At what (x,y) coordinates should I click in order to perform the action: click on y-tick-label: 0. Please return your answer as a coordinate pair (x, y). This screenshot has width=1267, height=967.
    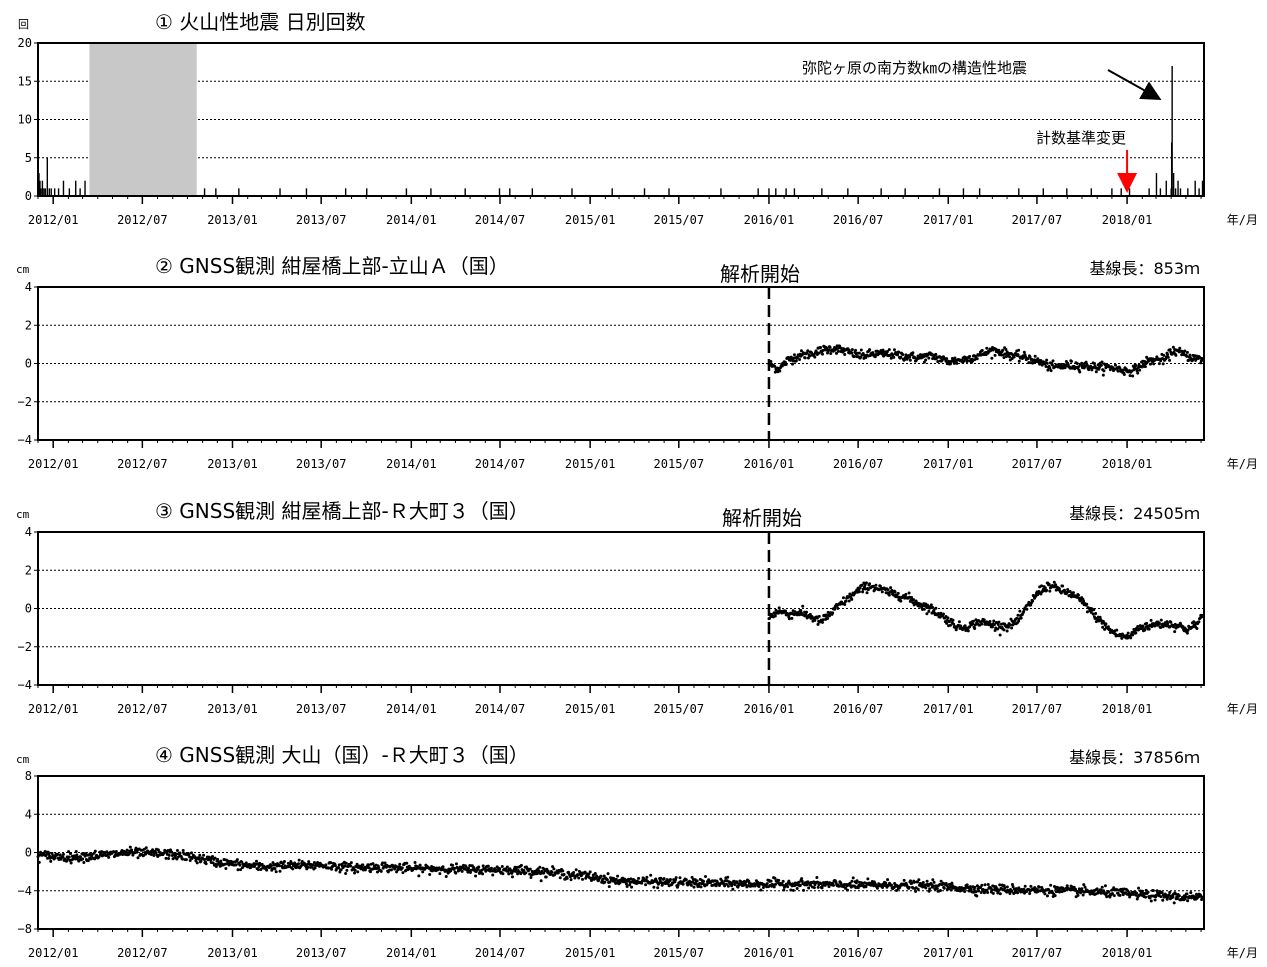
    Looking at the image, I should click on (28, 609).